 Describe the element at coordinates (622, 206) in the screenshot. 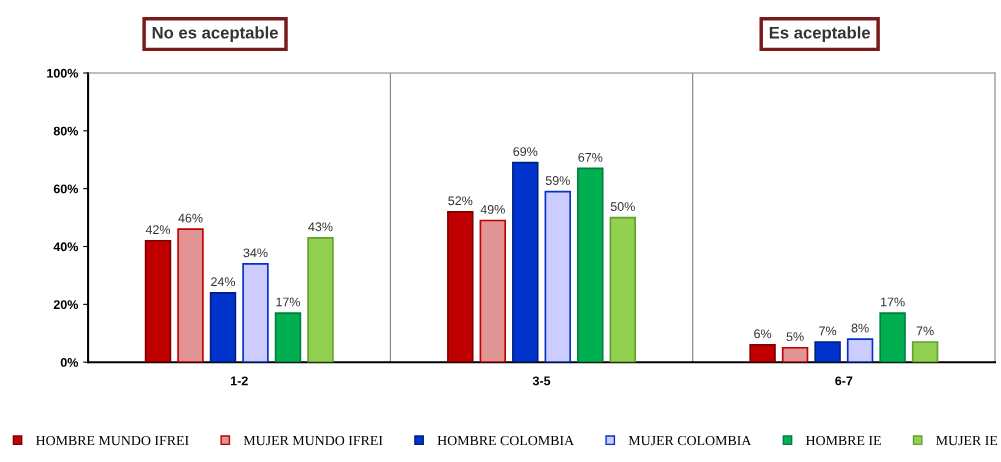

I see `text: 50%` at that location.